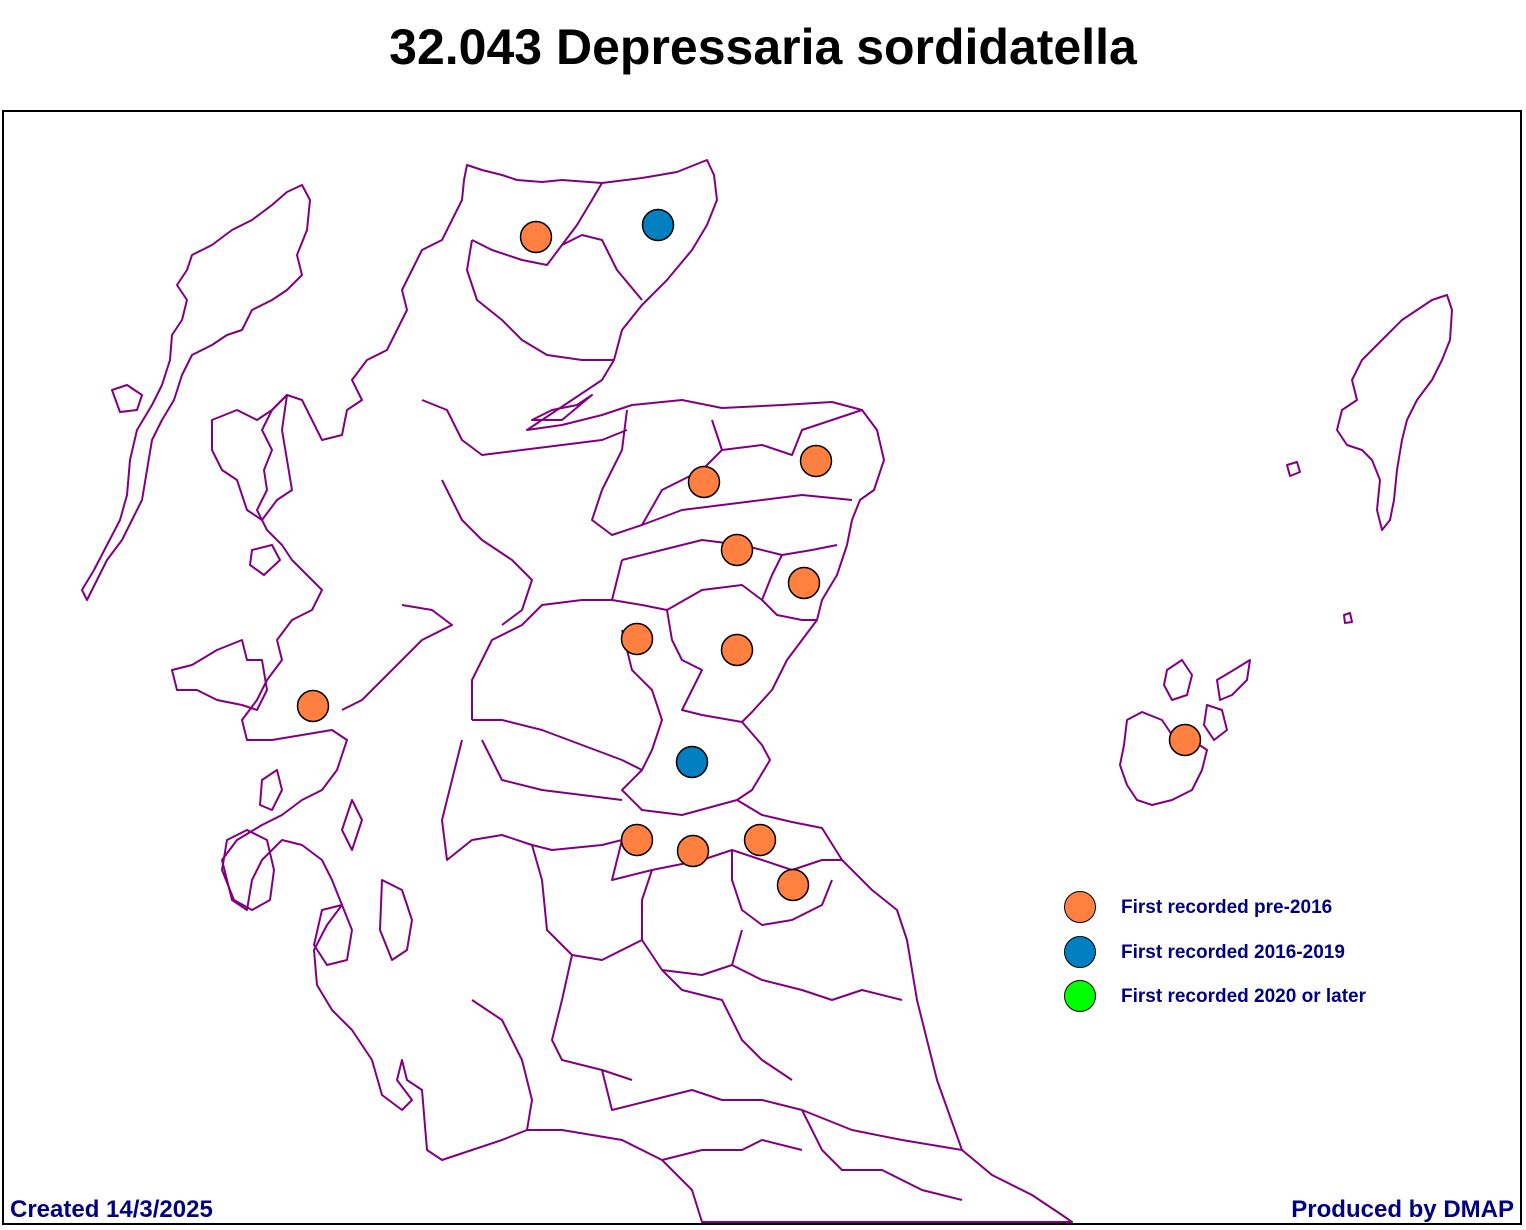 This screenshot has height=1230, width=1526. I want to click on map-title: 32.043 Depressaria sordidatella, so click(763, 47).